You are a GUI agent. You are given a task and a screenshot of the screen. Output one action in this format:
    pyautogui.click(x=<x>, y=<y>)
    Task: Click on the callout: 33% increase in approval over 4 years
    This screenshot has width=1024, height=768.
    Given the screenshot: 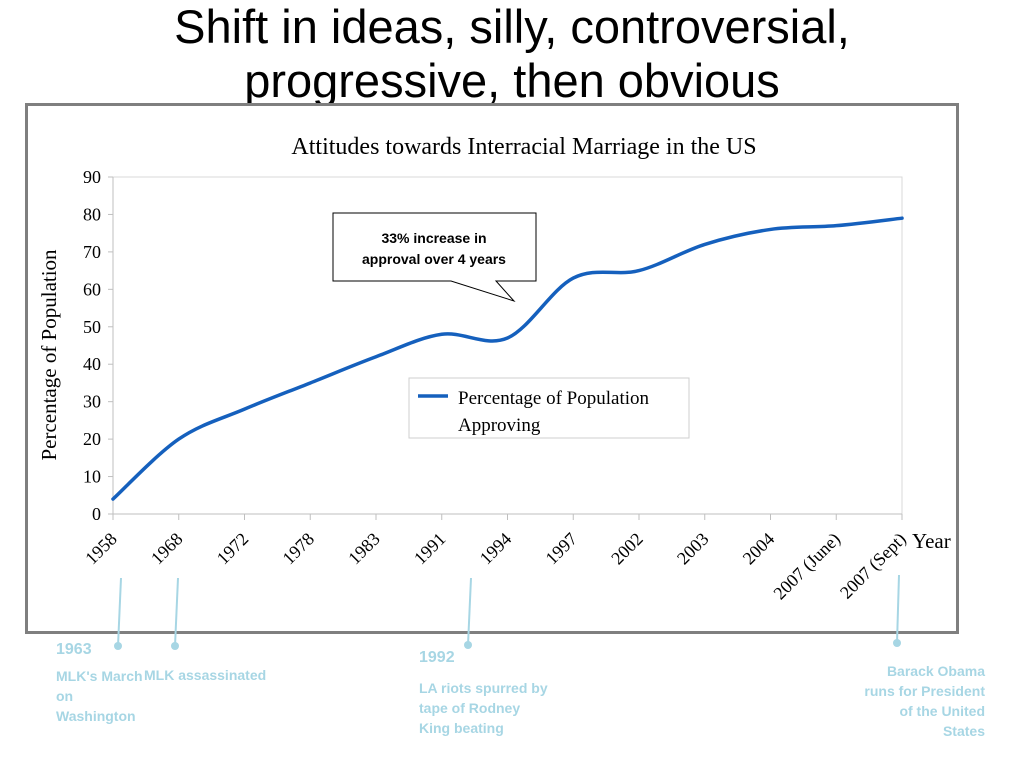 What is the action you would take?
    pyautogui.click(x=434, y=257)
    